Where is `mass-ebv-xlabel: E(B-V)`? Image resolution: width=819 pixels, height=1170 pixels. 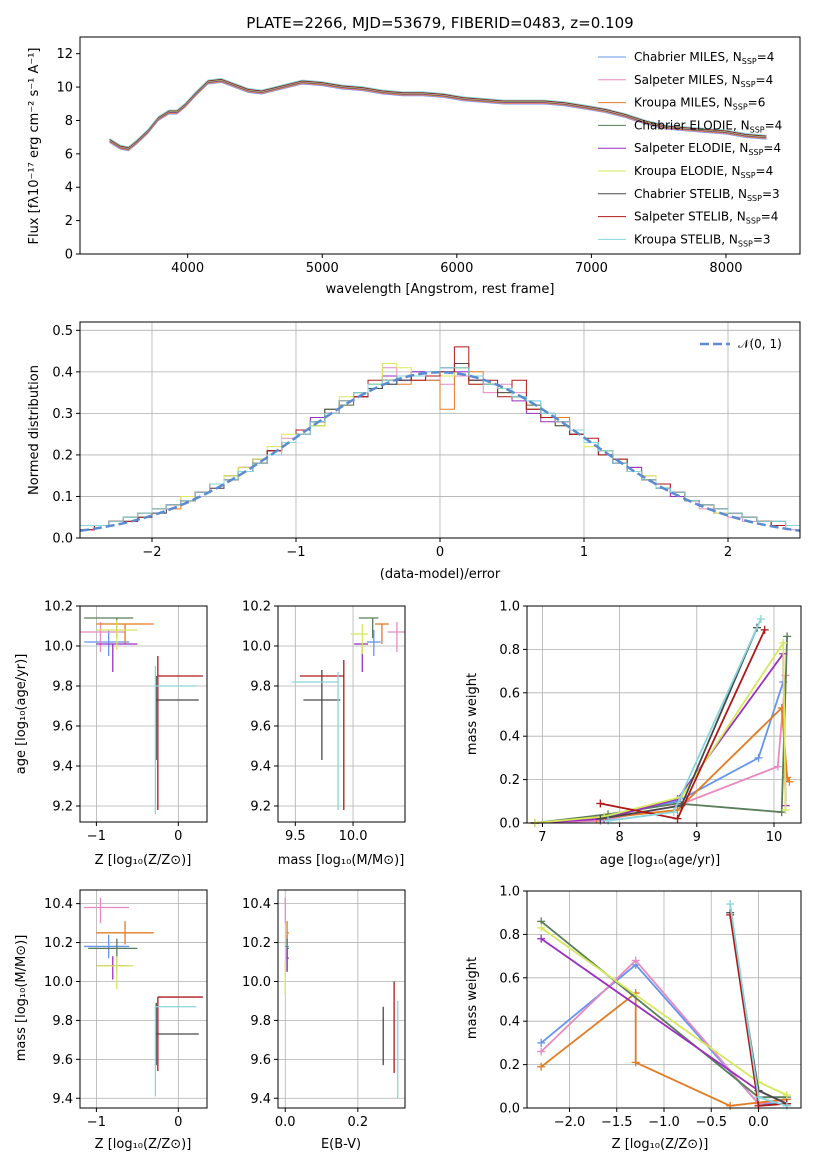
mass-ebv-xlabel: E(B-V) is located at coordinates (341, 1144).